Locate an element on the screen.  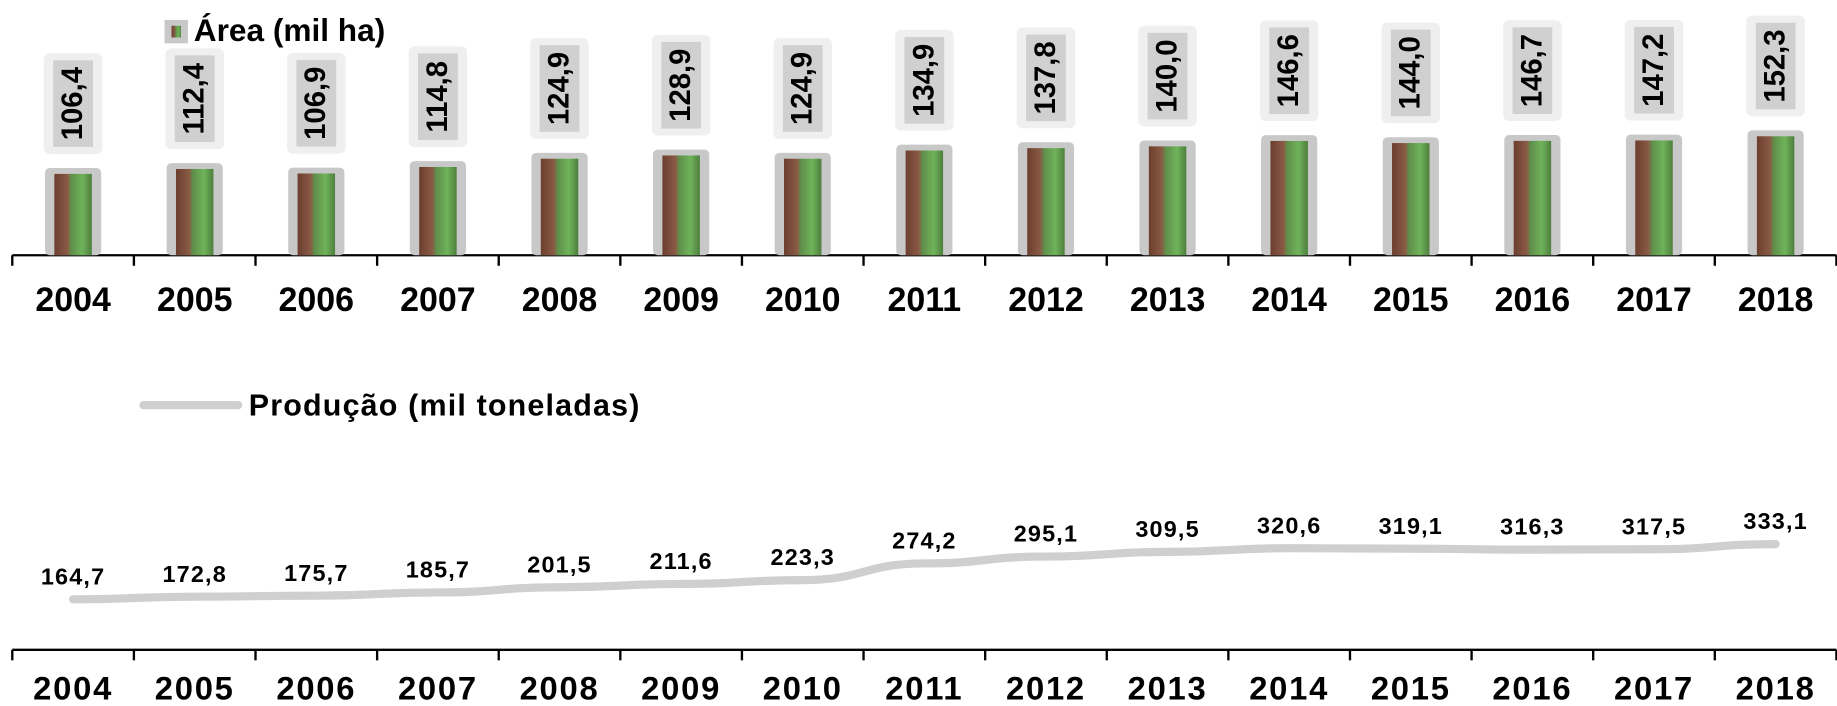
value-label: 316,3 is located at coordinates (1532, 527).